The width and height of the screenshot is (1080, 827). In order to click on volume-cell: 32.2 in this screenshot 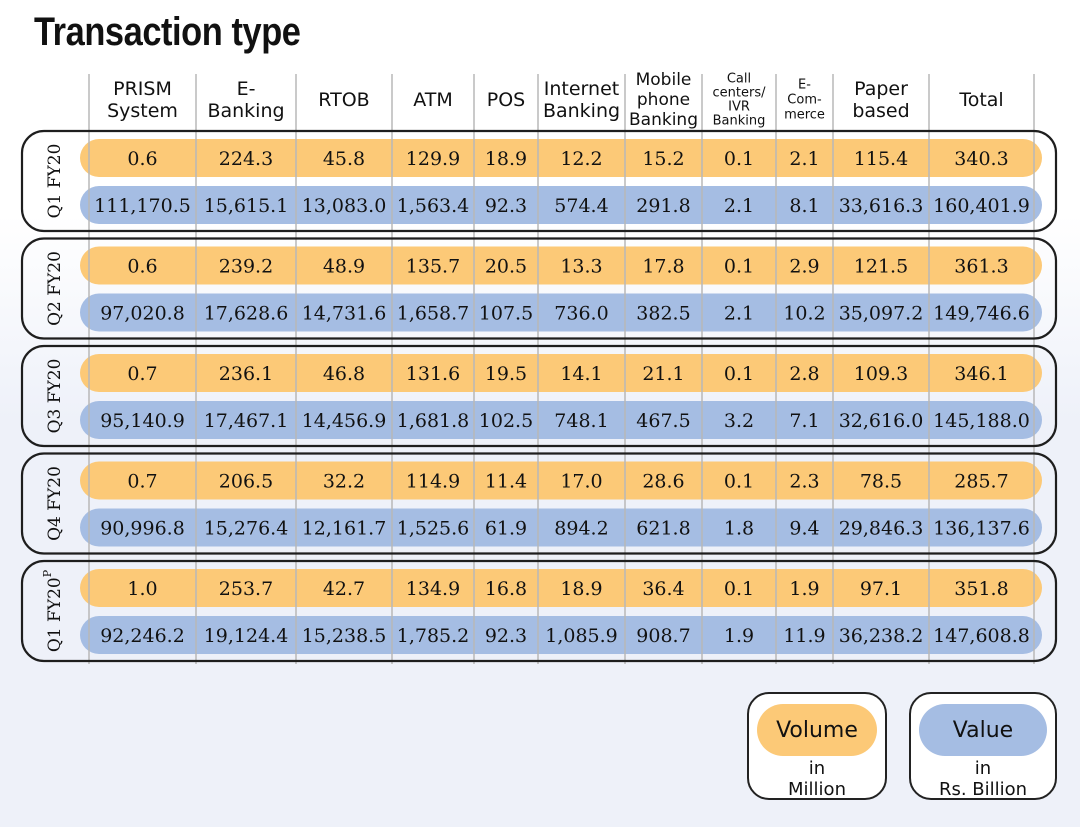, I will do `click(344, 482)`.